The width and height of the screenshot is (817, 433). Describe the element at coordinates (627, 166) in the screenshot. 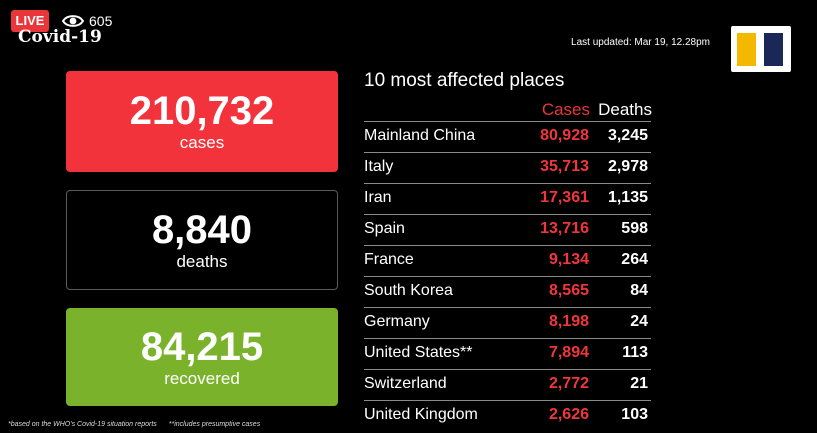

I see `place-deaths: 2,978` at that location.